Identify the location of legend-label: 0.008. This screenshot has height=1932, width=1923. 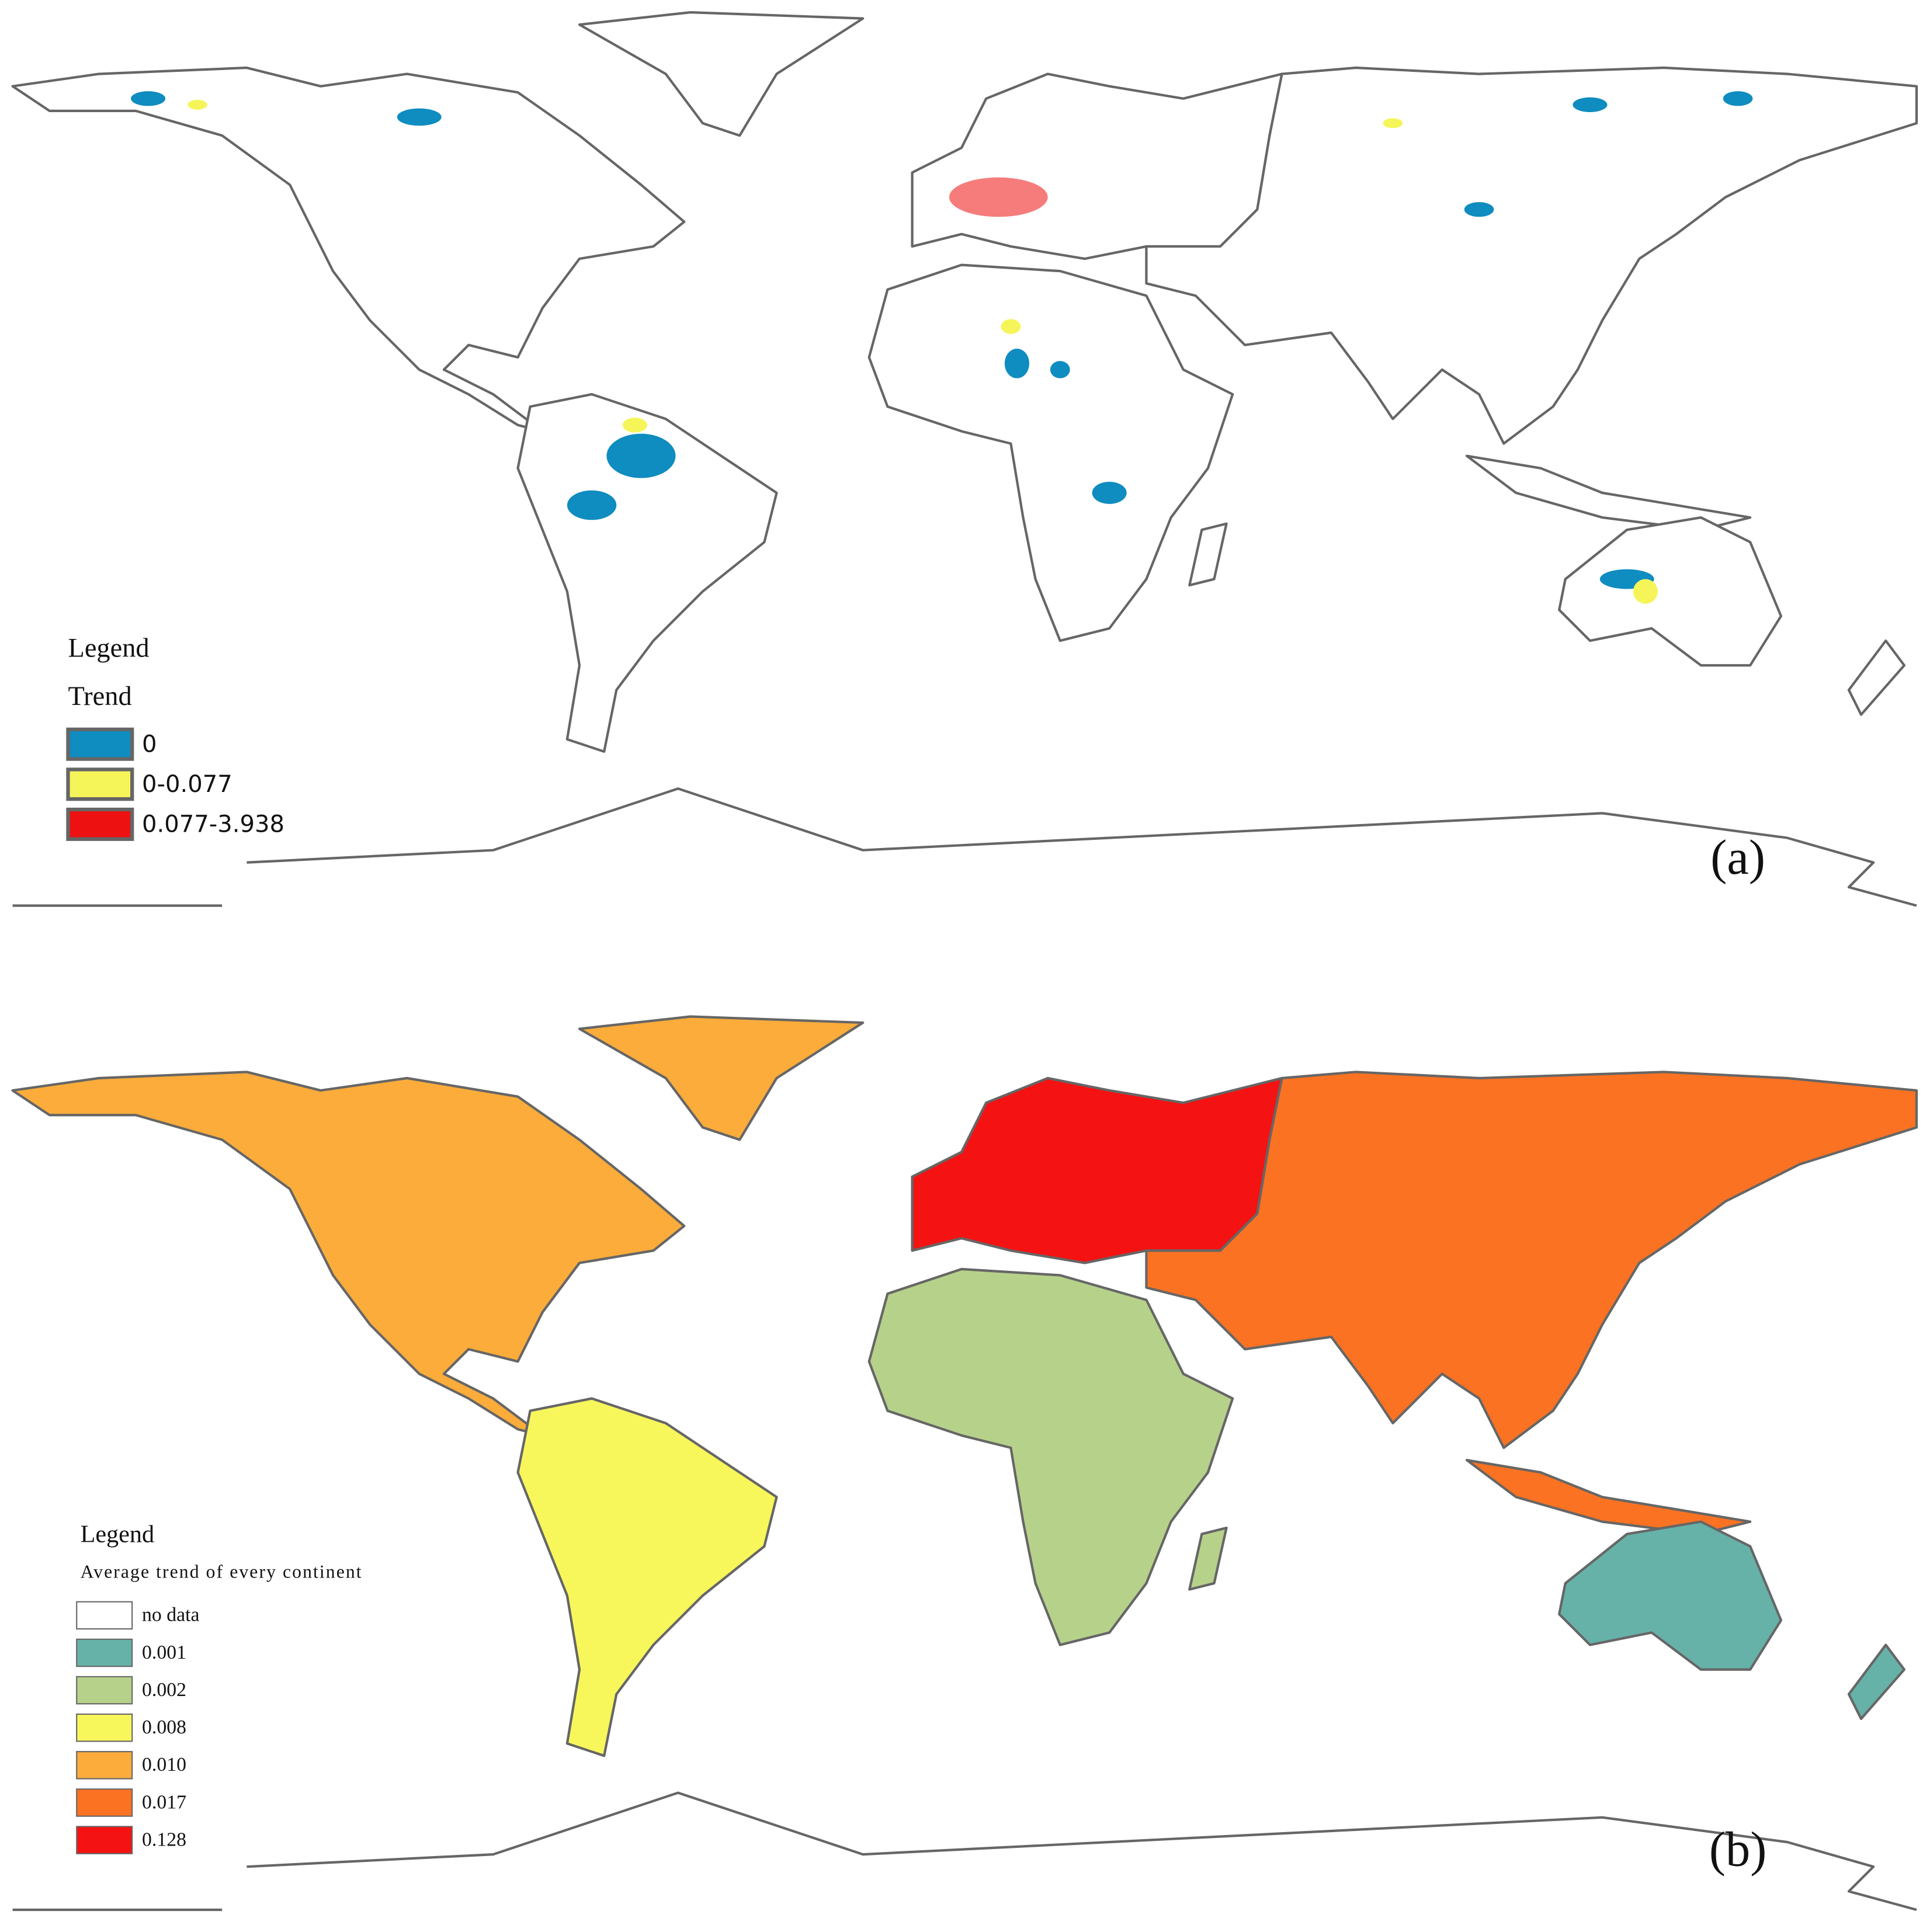
(164, 1727).